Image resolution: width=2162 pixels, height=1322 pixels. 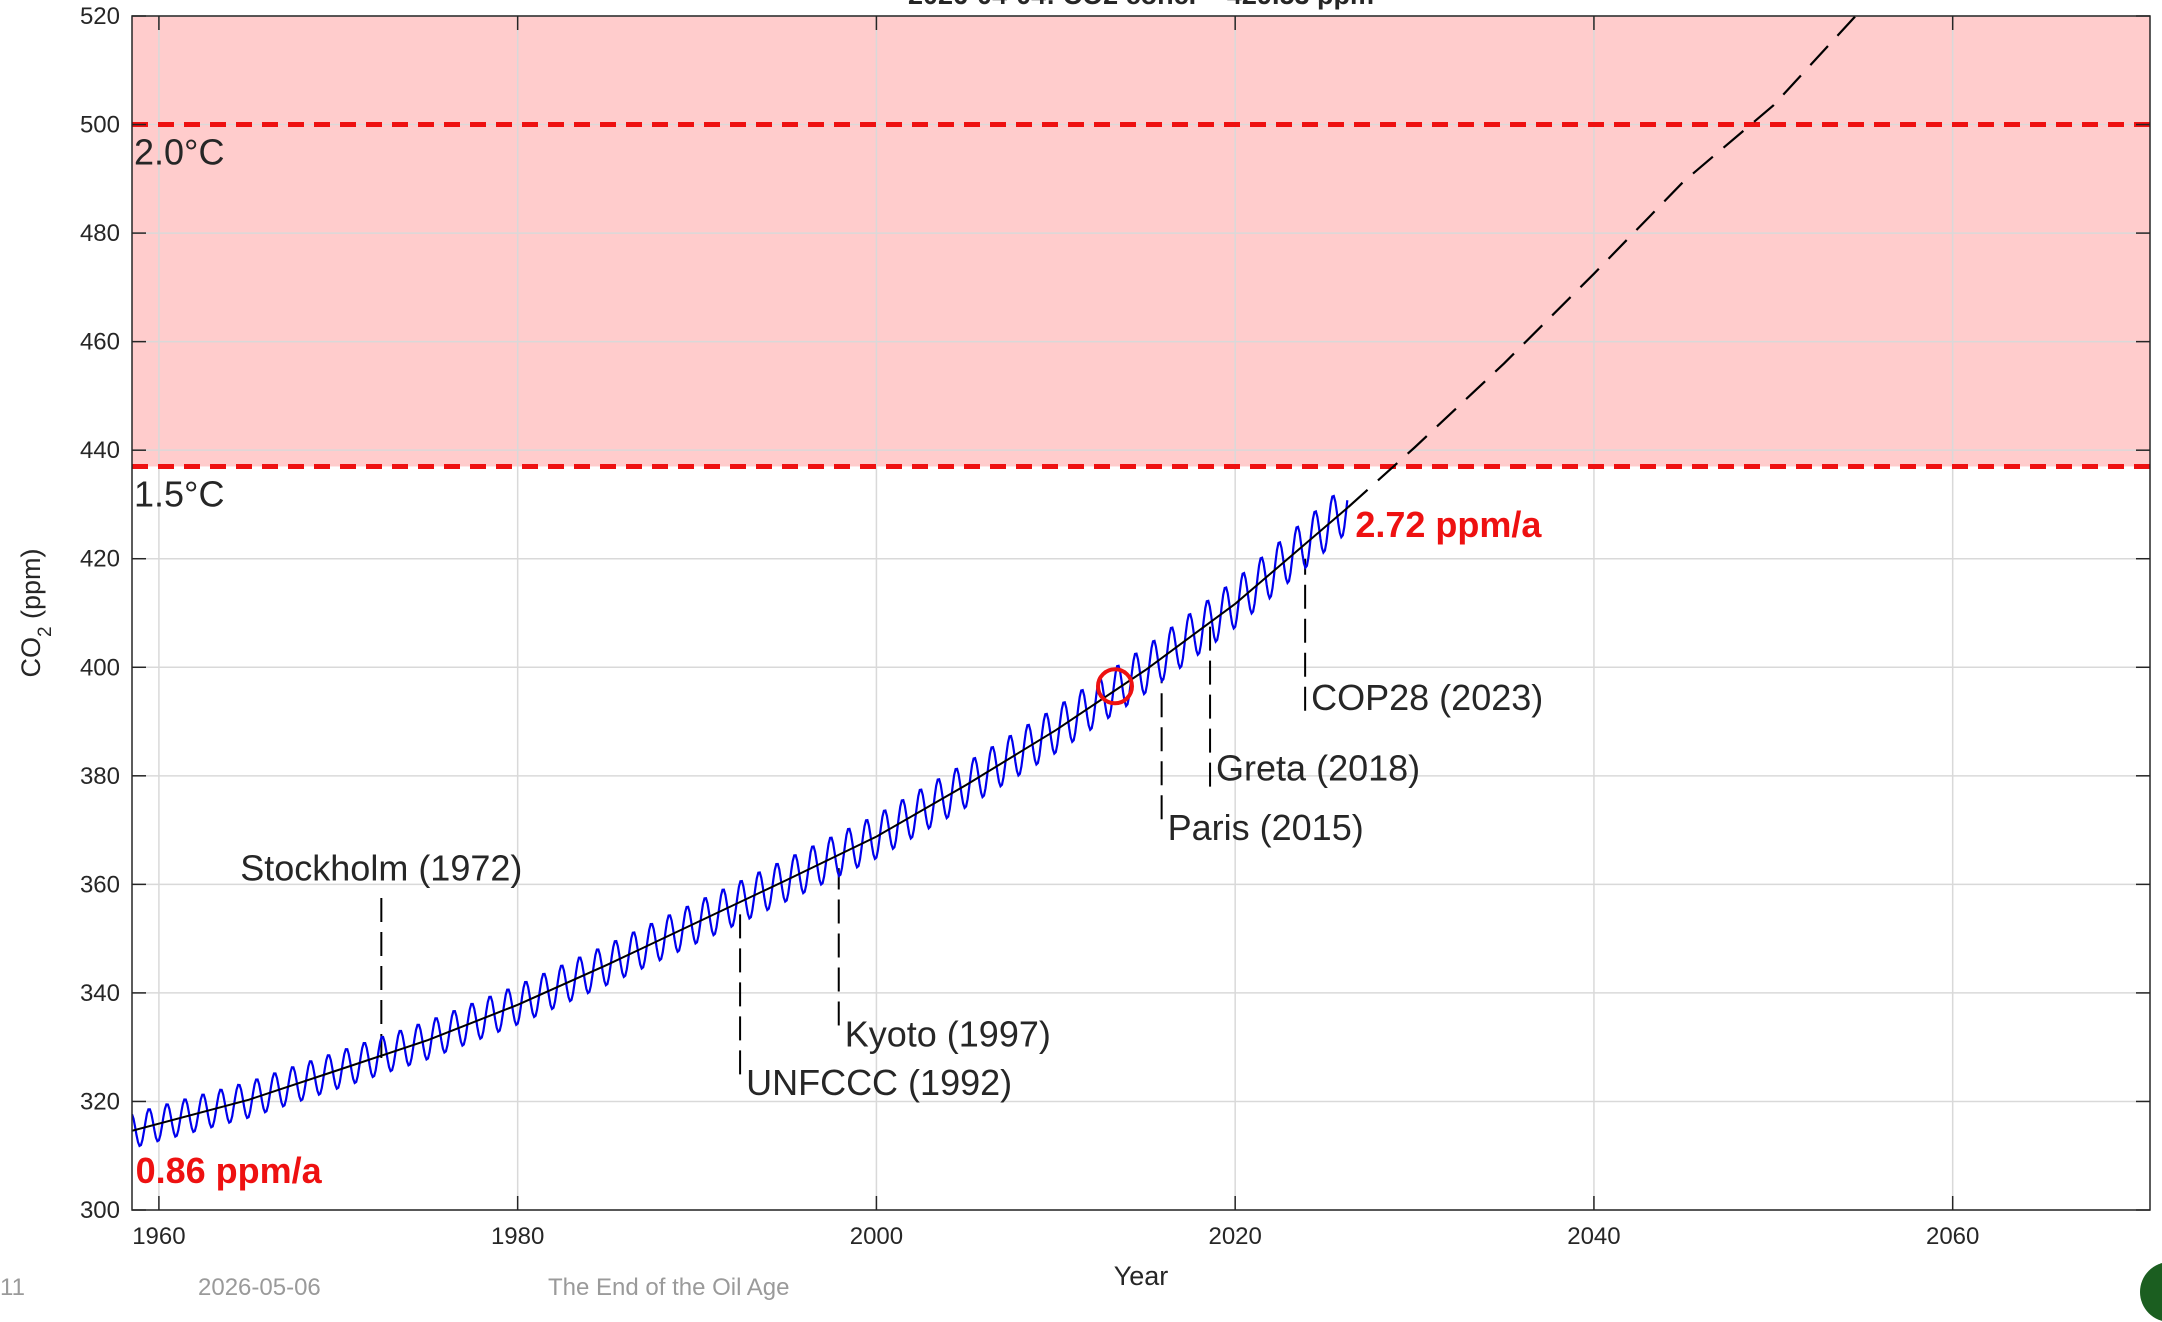 I want to click on y-tick-label: 320, so click(x=100, y=1101).